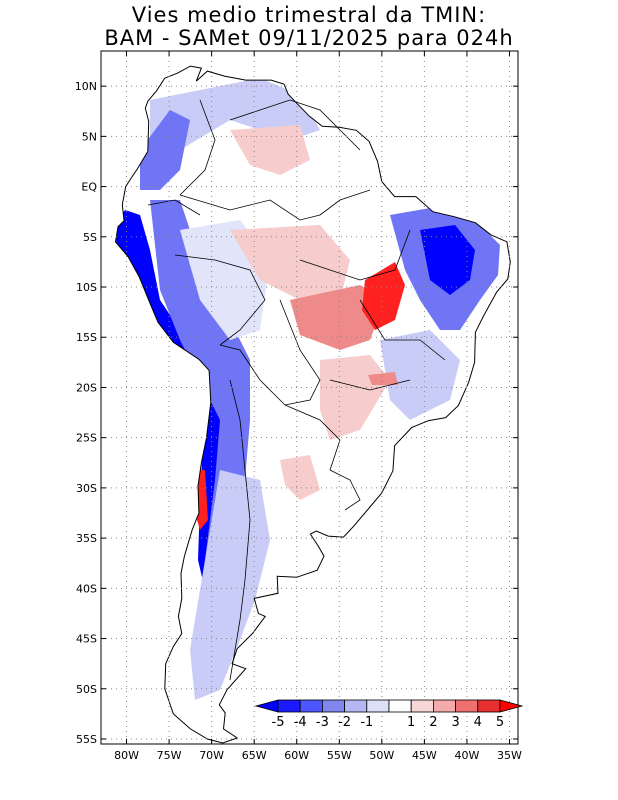 Image resolution: width=618 pixels, height=800 pixels. I want to click on lon-label: 55W, so click(339, 755).